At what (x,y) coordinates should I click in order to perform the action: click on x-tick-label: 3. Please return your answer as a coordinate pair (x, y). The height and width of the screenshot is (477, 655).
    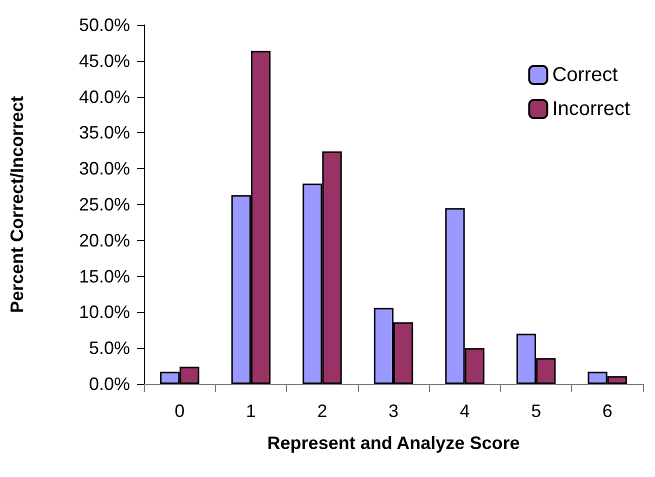
    Looking at the image, I should click on (393, 411).